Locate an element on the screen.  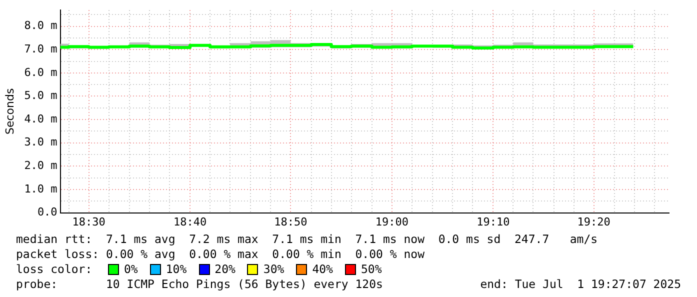
text: 30% is located at coordinates (273, 269).